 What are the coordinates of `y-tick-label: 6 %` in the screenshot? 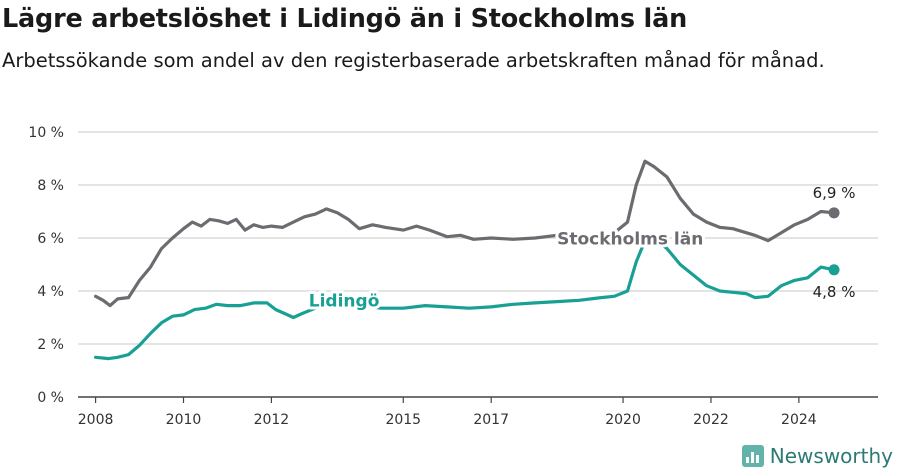 It's located at (50, 239).